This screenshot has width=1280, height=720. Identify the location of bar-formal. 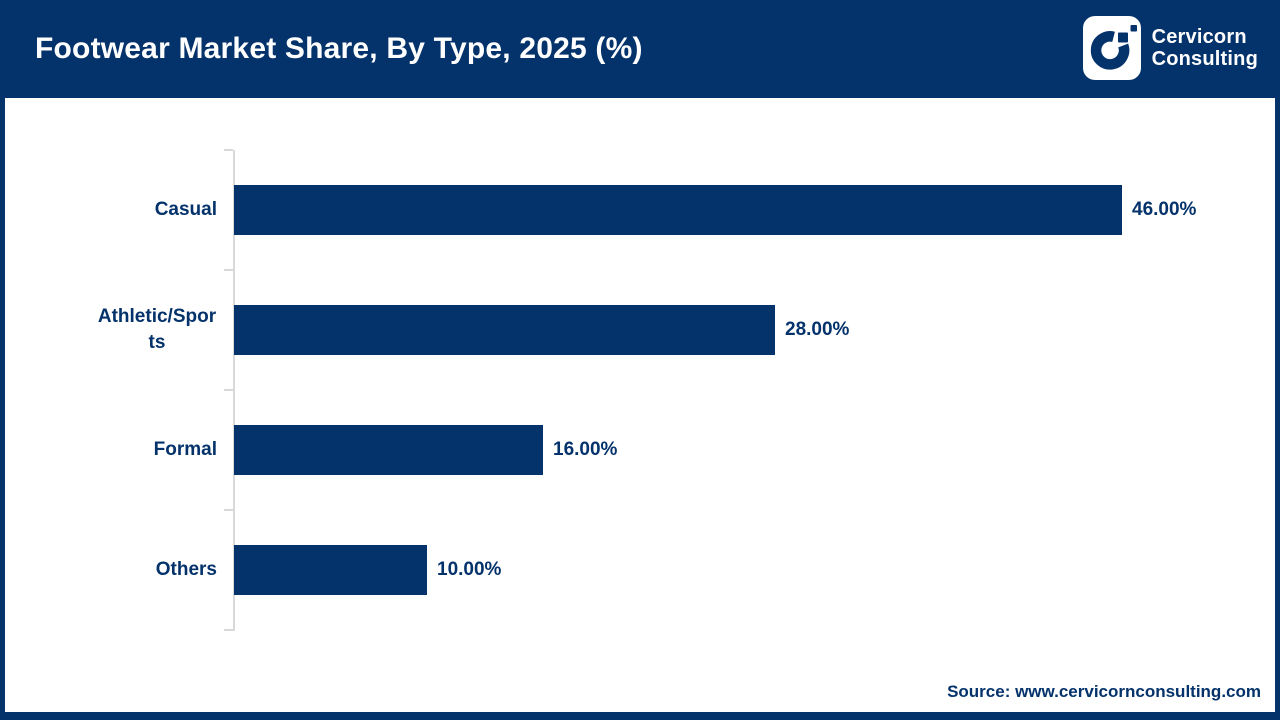
(388, 450).